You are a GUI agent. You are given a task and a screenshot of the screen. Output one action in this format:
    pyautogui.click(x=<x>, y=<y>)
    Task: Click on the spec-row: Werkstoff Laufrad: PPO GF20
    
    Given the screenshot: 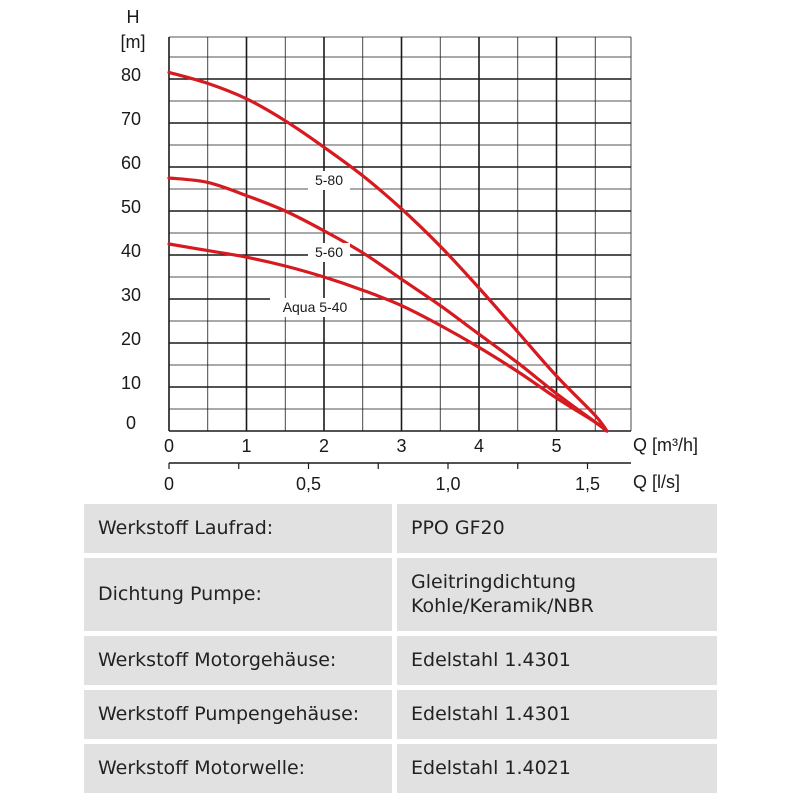 What is the action you would take?
    pyautogui.click(x=400, y=528)
    